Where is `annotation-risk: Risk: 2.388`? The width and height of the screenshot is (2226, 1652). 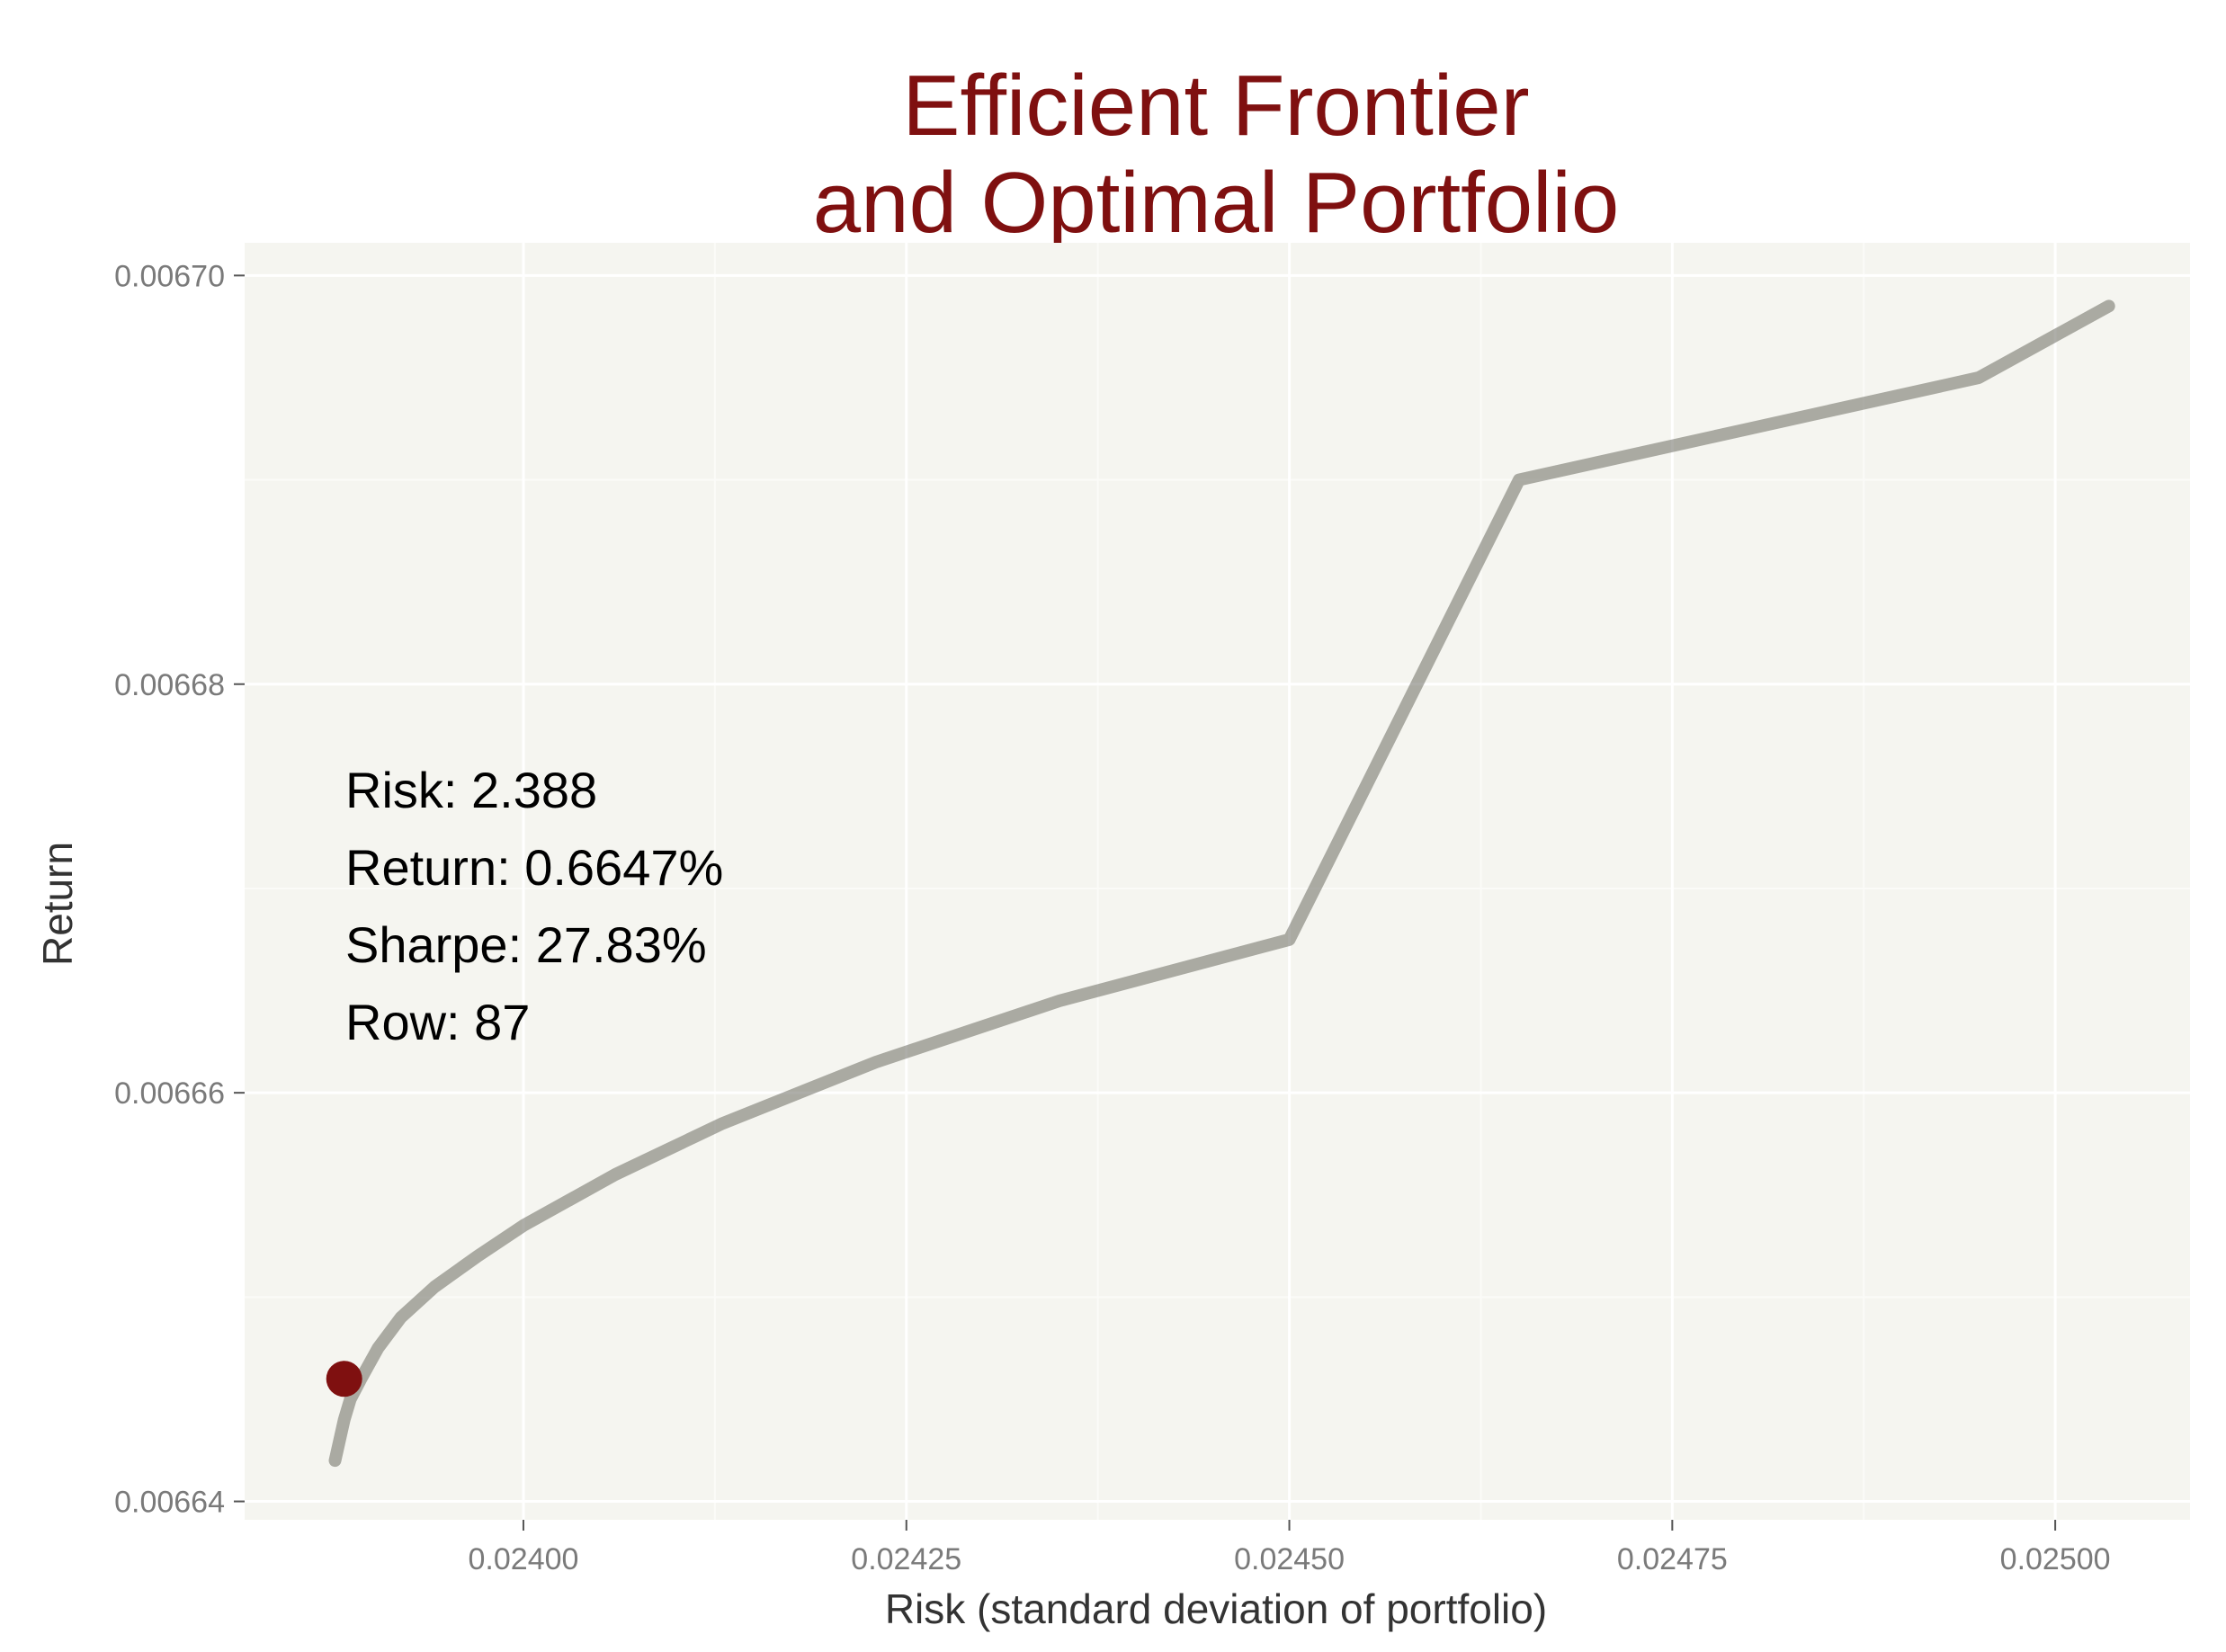 annotation-risk: Risk: 2.388 is located at coordinates (471, 790).